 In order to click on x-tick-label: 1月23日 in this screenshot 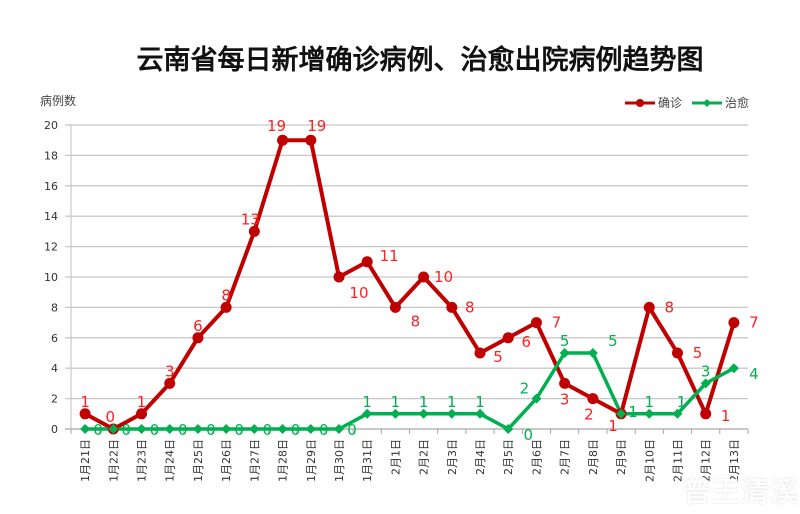, I will do `click(142, 460)`.